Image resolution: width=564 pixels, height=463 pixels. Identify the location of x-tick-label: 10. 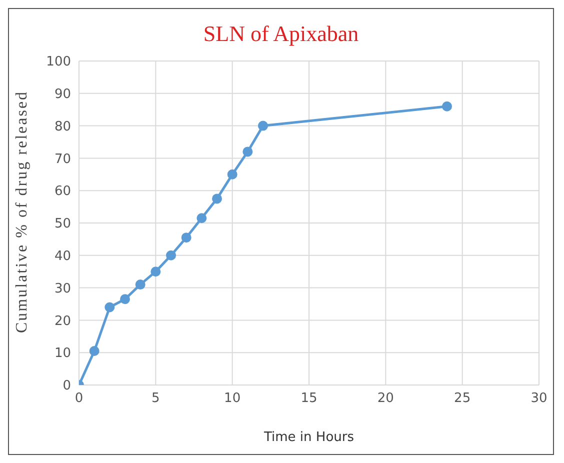
(232, 398).